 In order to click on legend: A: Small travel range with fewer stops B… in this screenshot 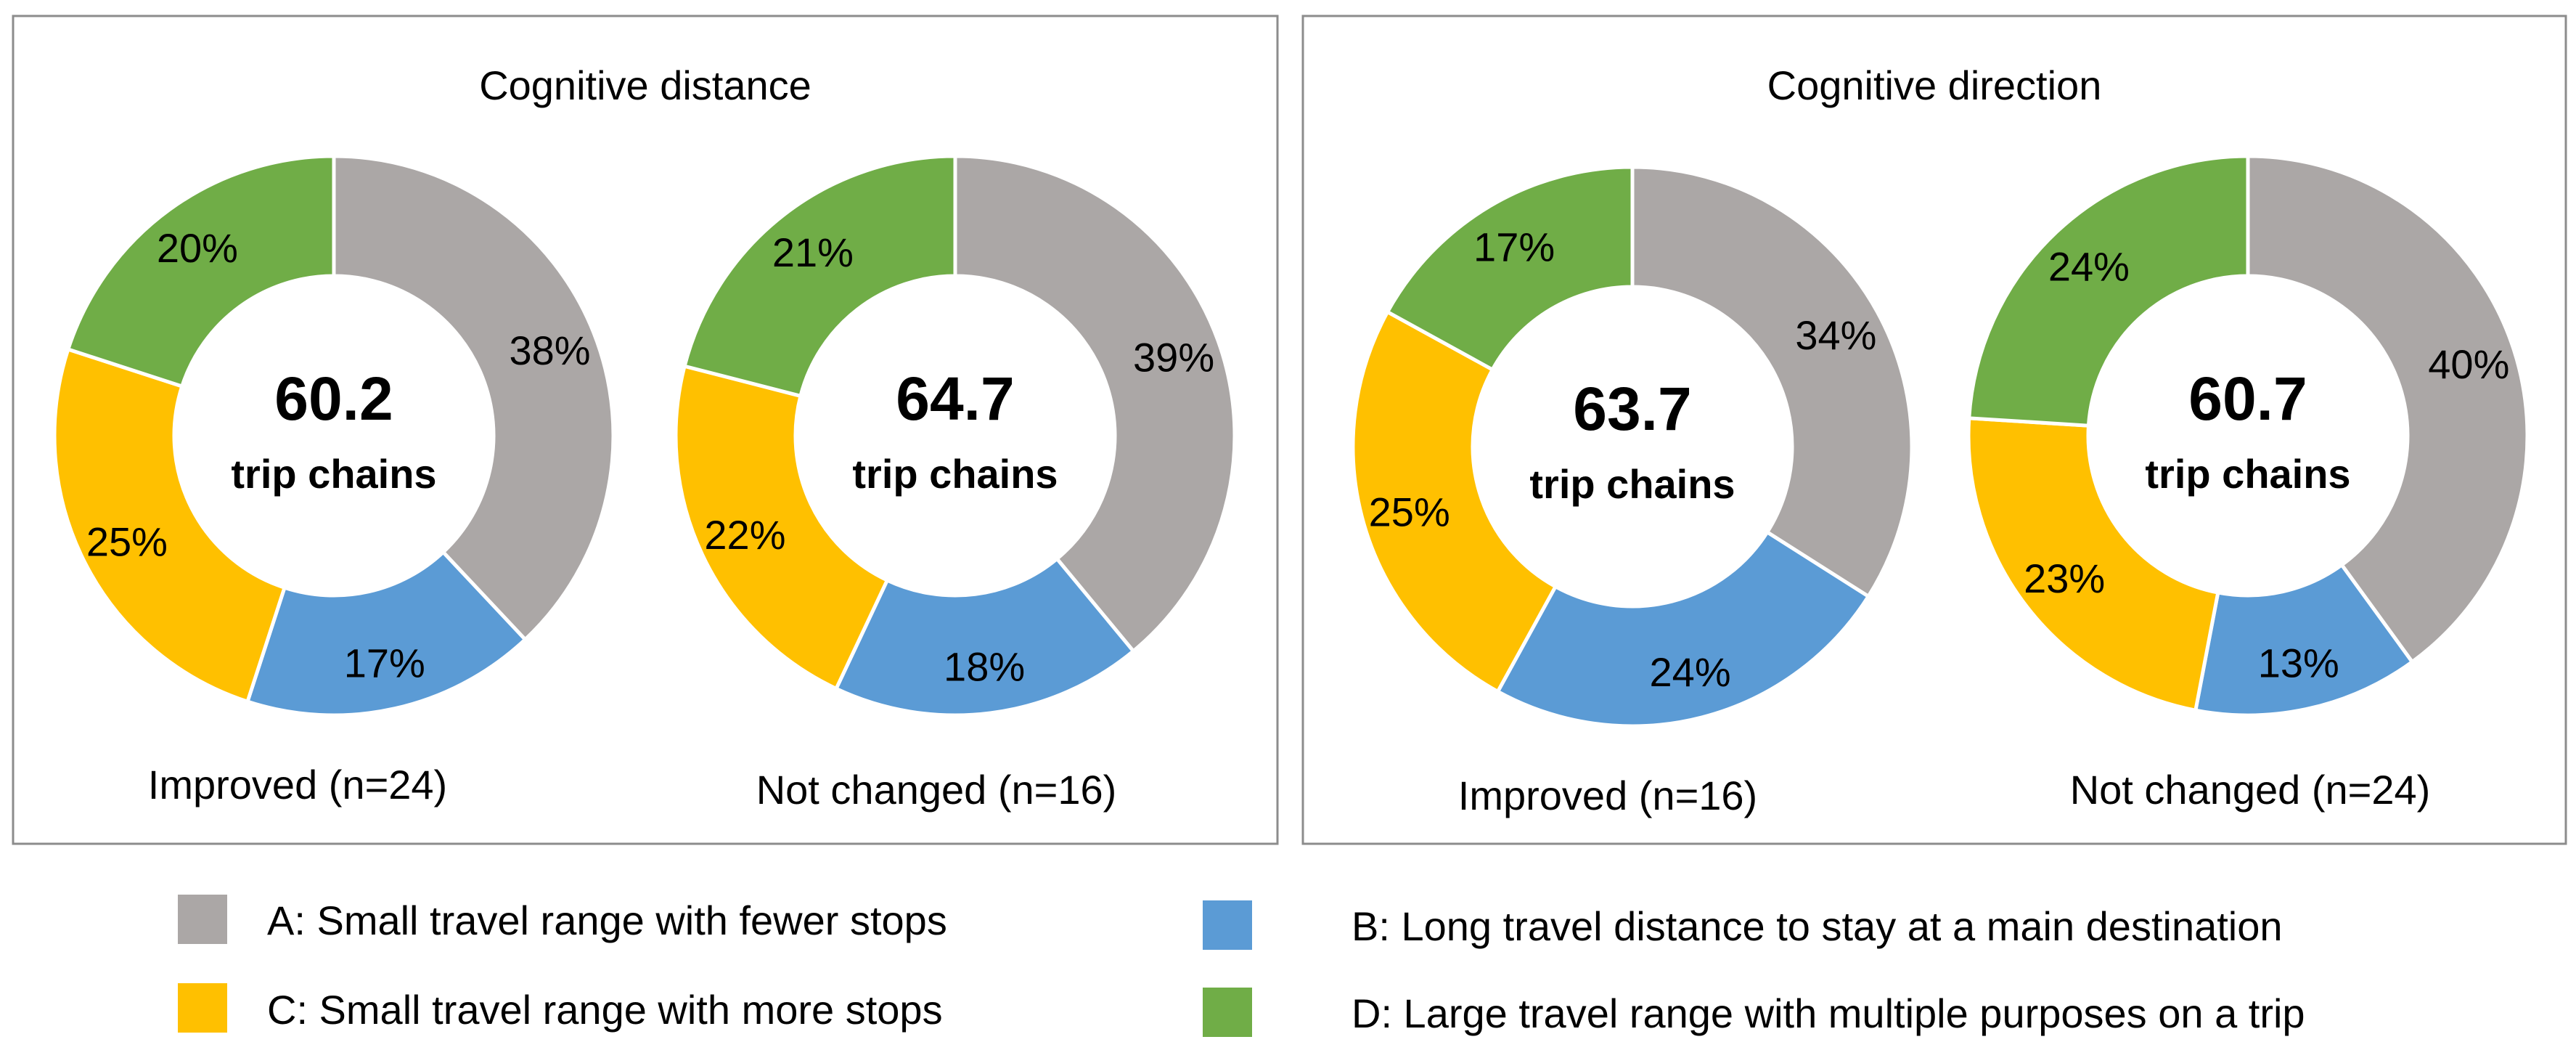, I will do `click(1242, 966)`.